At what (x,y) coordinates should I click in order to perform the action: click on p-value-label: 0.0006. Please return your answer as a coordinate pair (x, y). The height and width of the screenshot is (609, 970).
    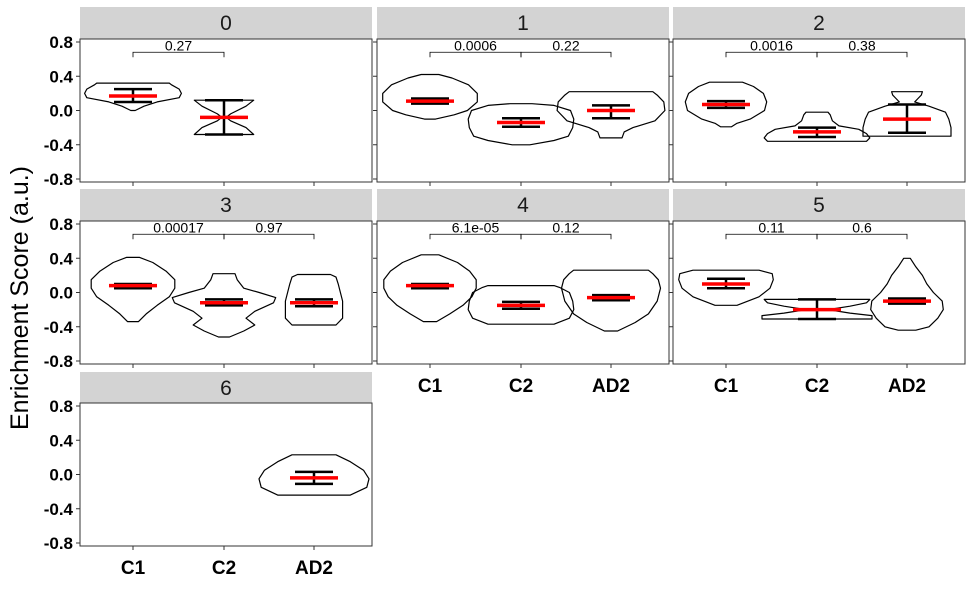
    Looking at the image, I should click on (475, 45).